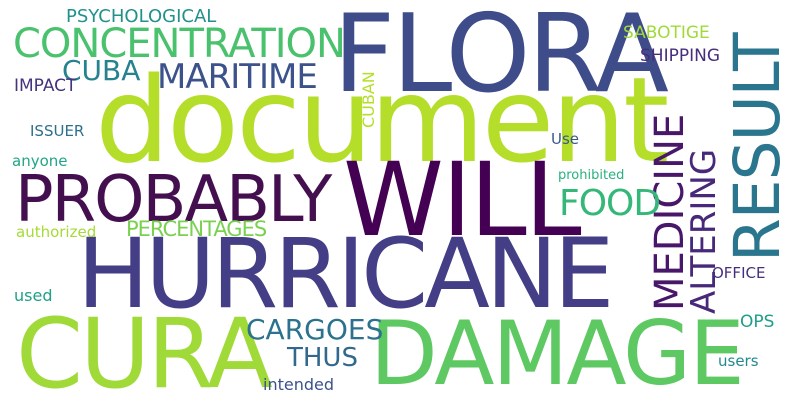  I want to click on word-result: RESULT, so click(755, 147).